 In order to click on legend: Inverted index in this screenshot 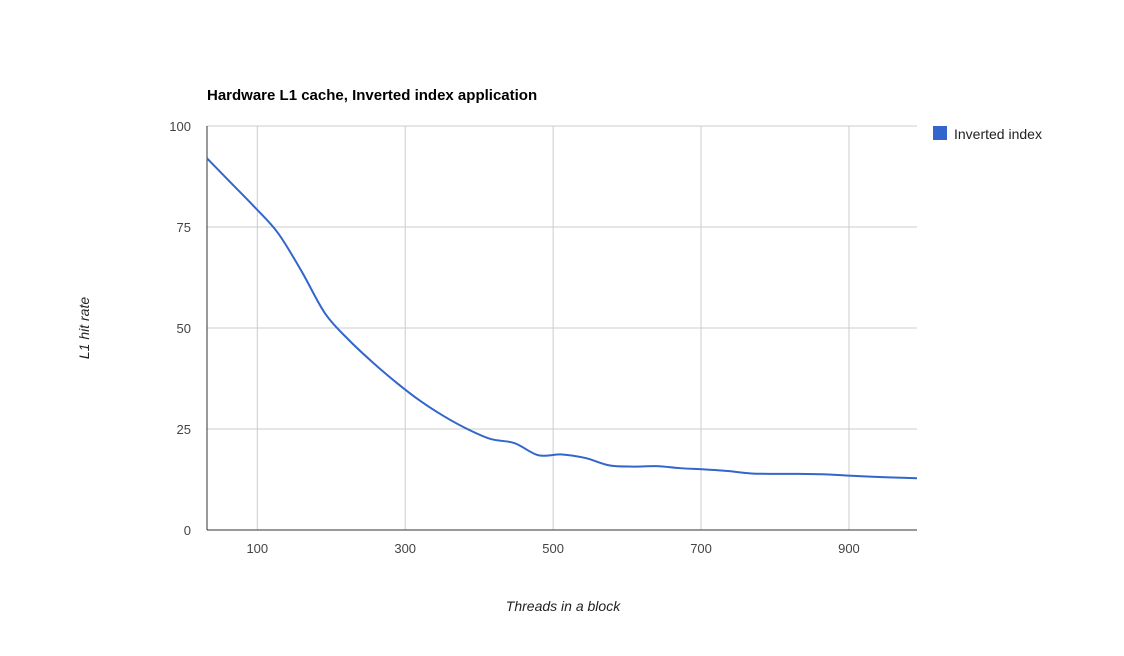, I will do `click(987, 134)`.